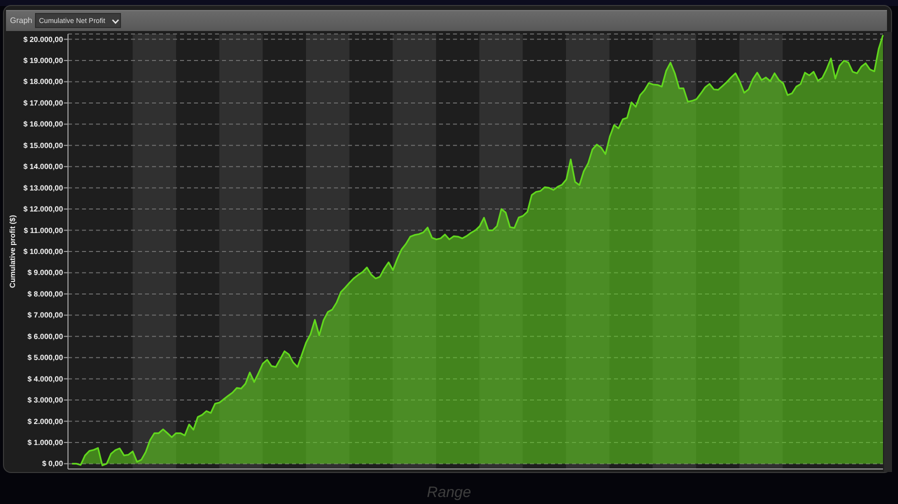 This screenshot has width=898, height=504. What do you see at coordinates (449, 493) in the screenshot?
I see `text: Range` at bounding box center [449, 493].